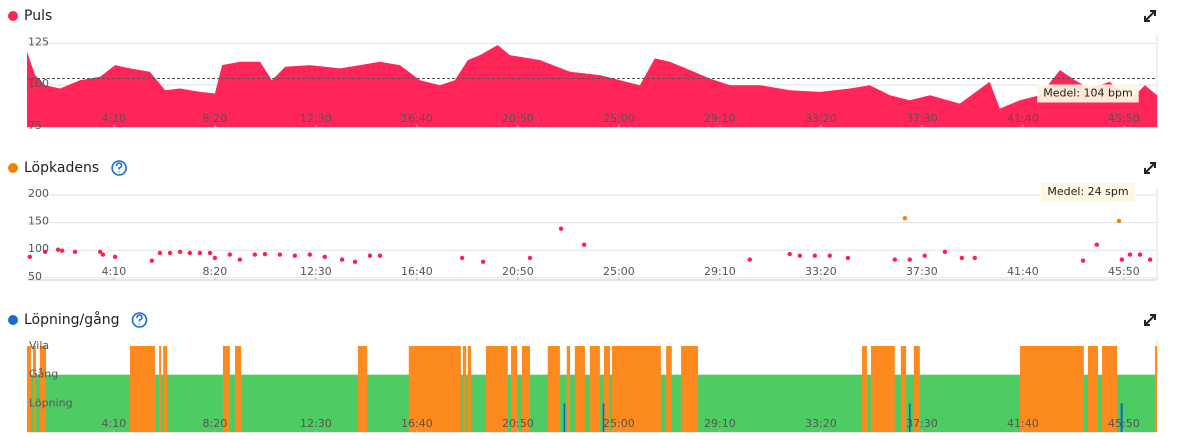 The image size is (1177, 442). Describe the element at coordinates (1023, 118) in the screenshot. I see `x-tick-label: 41:40` at that location.